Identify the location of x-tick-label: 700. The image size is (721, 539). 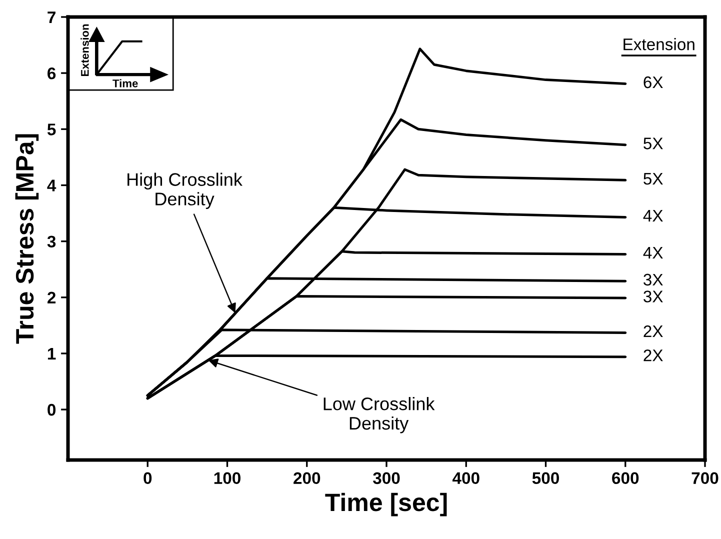
(705, 478).